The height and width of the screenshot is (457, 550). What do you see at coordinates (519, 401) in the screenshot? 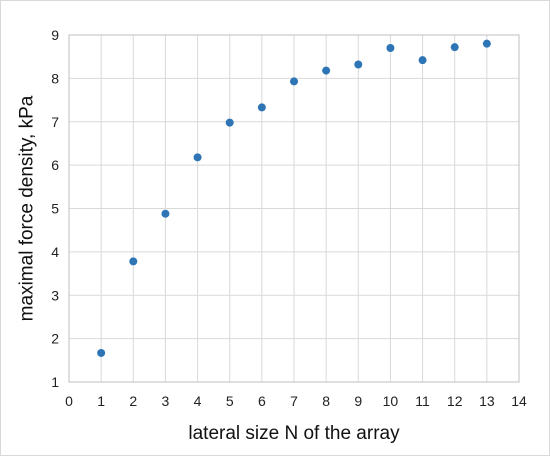
I see `x-tick-label: 14` at bounding box center [519, 401].